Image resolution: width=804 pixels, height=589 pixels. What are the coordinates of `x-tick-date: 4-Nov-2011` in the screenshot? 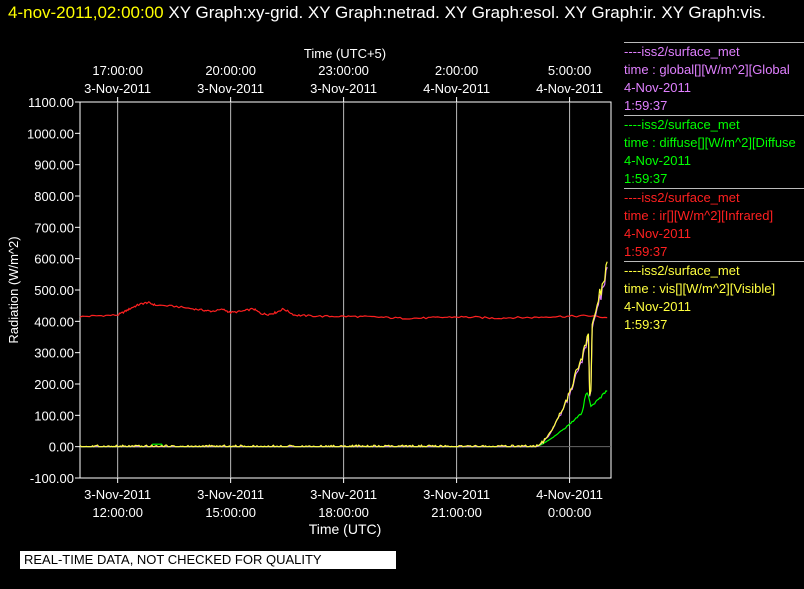 It's located at (569, 494).